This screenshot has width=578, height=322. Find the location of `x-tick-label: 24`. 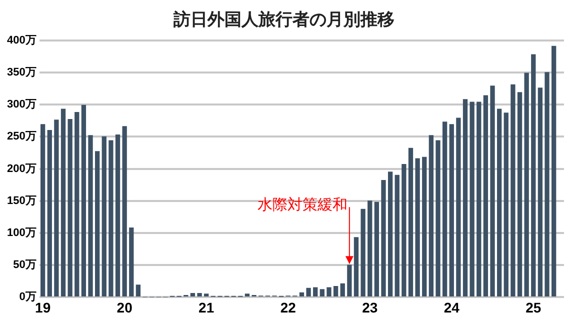

x-tick-label: 24 is located at coordinates (452, 307).